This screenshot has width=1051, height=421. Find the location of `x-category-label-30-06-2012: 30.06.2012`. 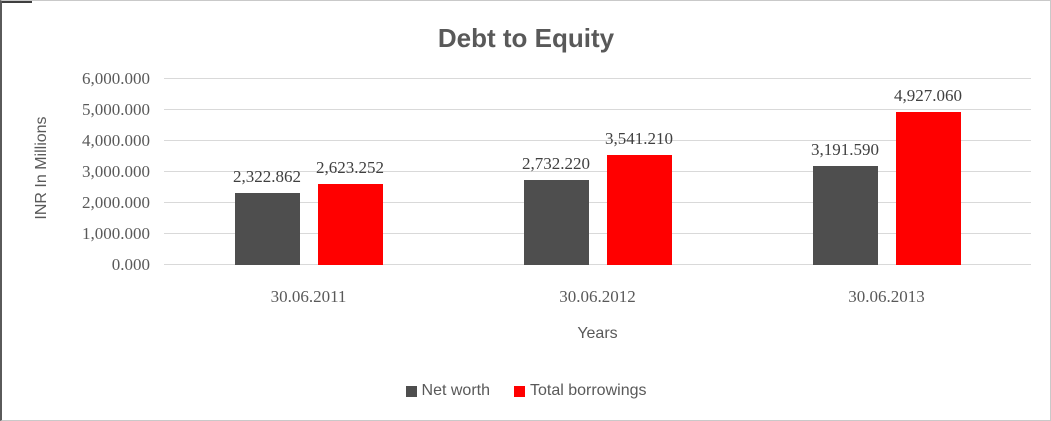

x-category-label-30-06-2012: 30.06.2012 is located at coordinates (597, 296).